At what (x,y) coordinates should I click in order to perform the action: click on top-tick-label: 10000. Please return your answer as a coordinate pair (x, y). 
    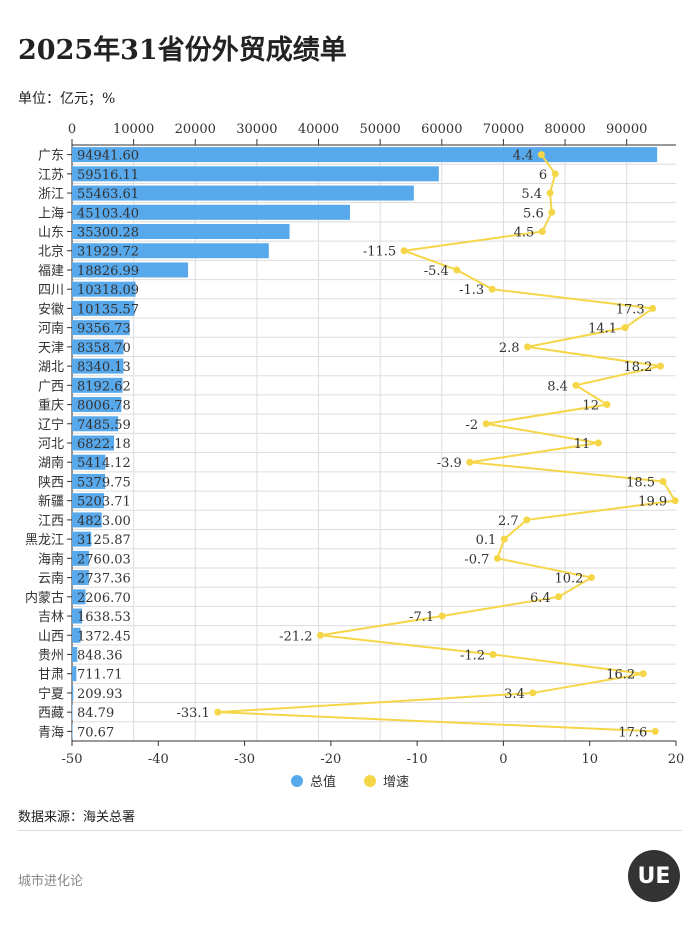
    Looking at the image, I should click on (133, 129).